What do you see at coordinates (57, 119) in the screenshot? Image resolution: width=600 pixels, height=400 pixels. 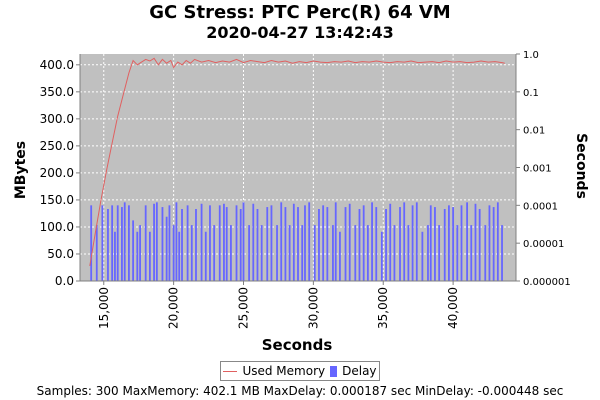 I see `y-left-tick-label: 300.0` at bounding box center [57, 119].